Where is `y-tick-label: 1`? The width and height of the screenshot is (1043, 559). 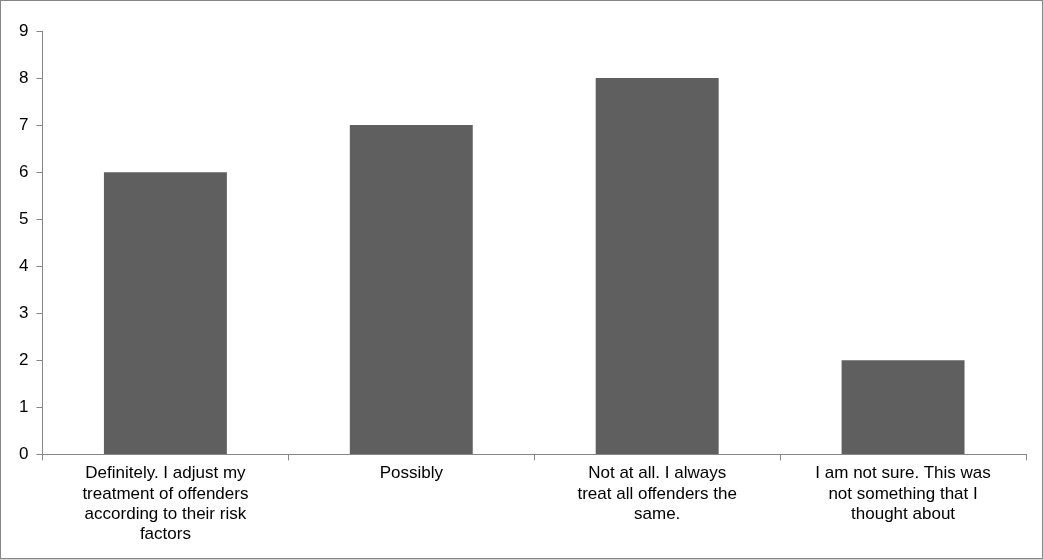
y-tick-label: 1 is located at coordinates (23, 407).